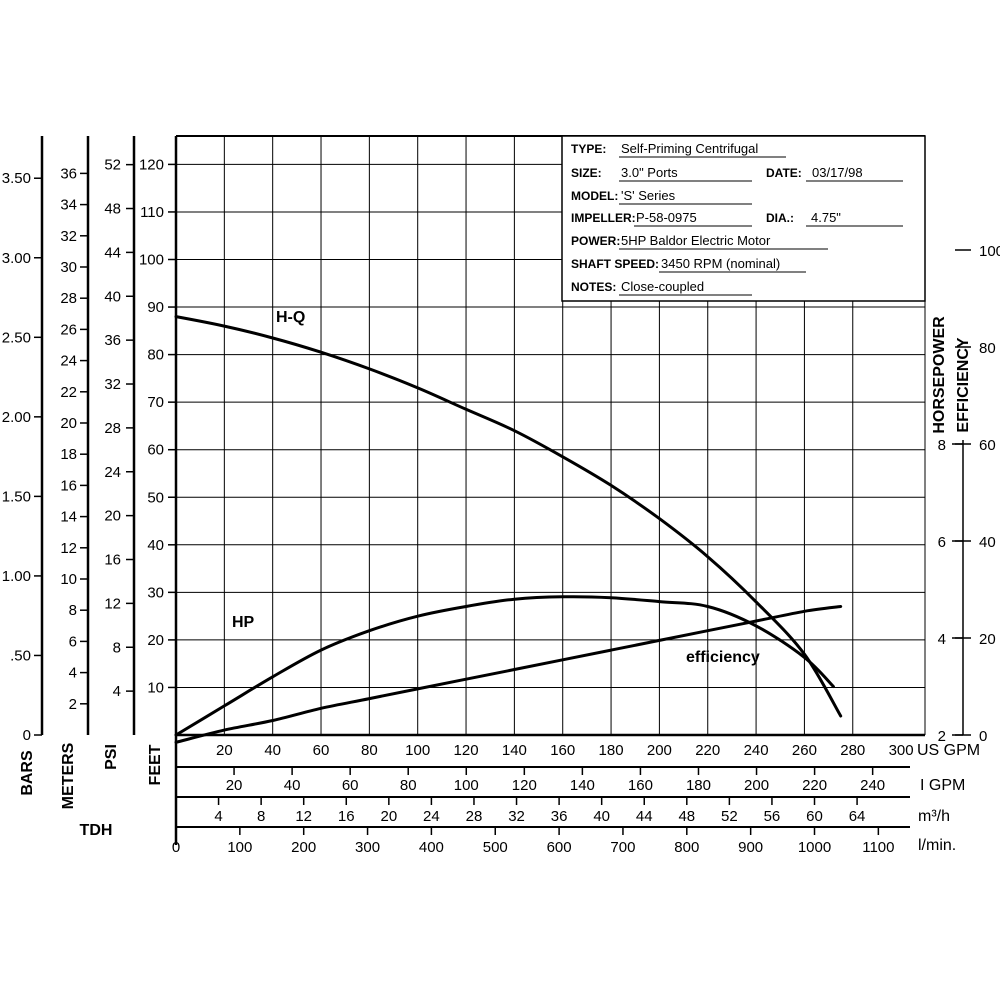  Describe the element at coordinates (73, 641) in the screenshot. I see `meters-tick-label: 6` at that location.